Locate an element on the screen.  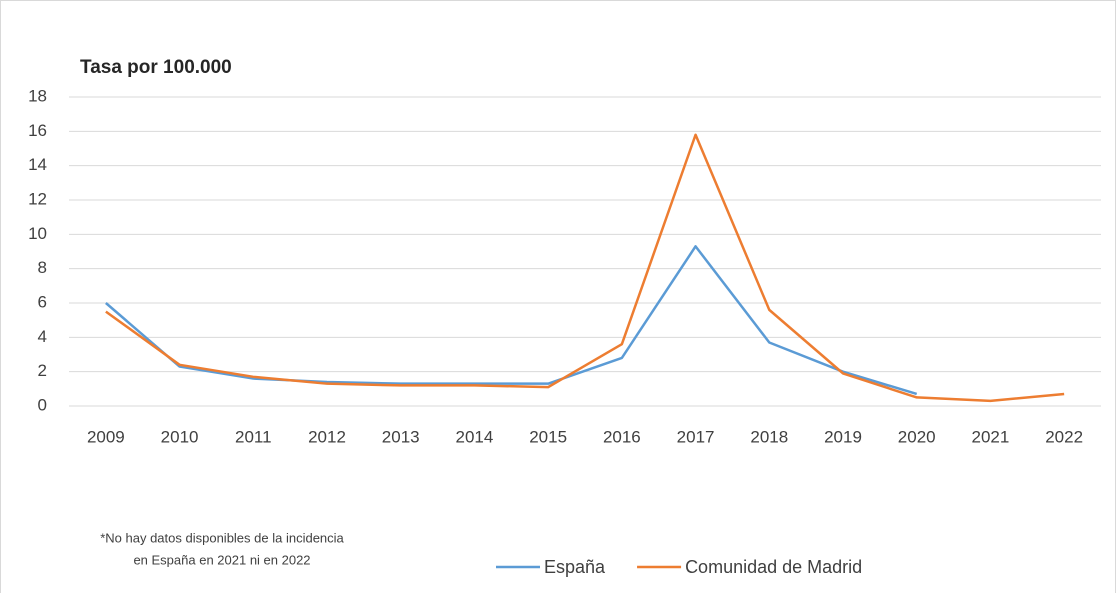
y-tick-label: 18 is located at coordinates (37, 95).